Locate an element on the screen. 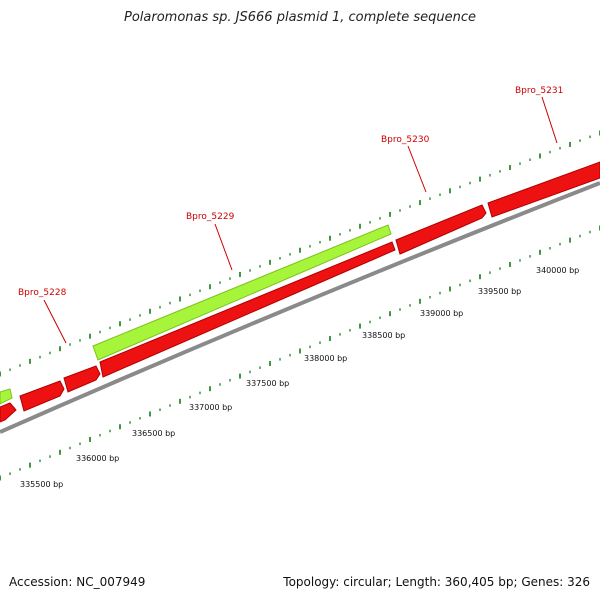 The image size is (600, 600). gene-label: Bpro_5228 is located at coordinates (42, 293).